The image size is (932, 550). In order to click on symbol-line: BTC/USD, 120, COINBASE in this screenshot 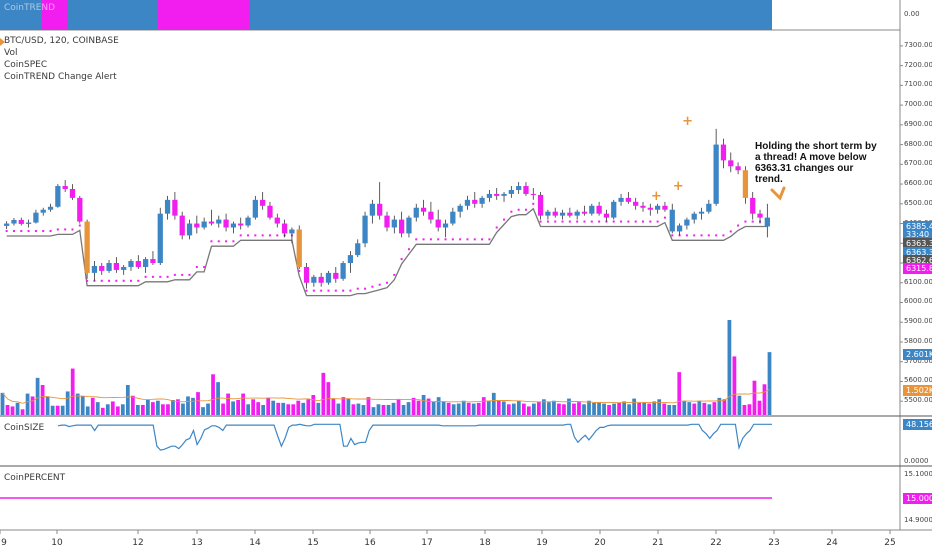, I will do `click(61, 41)`.